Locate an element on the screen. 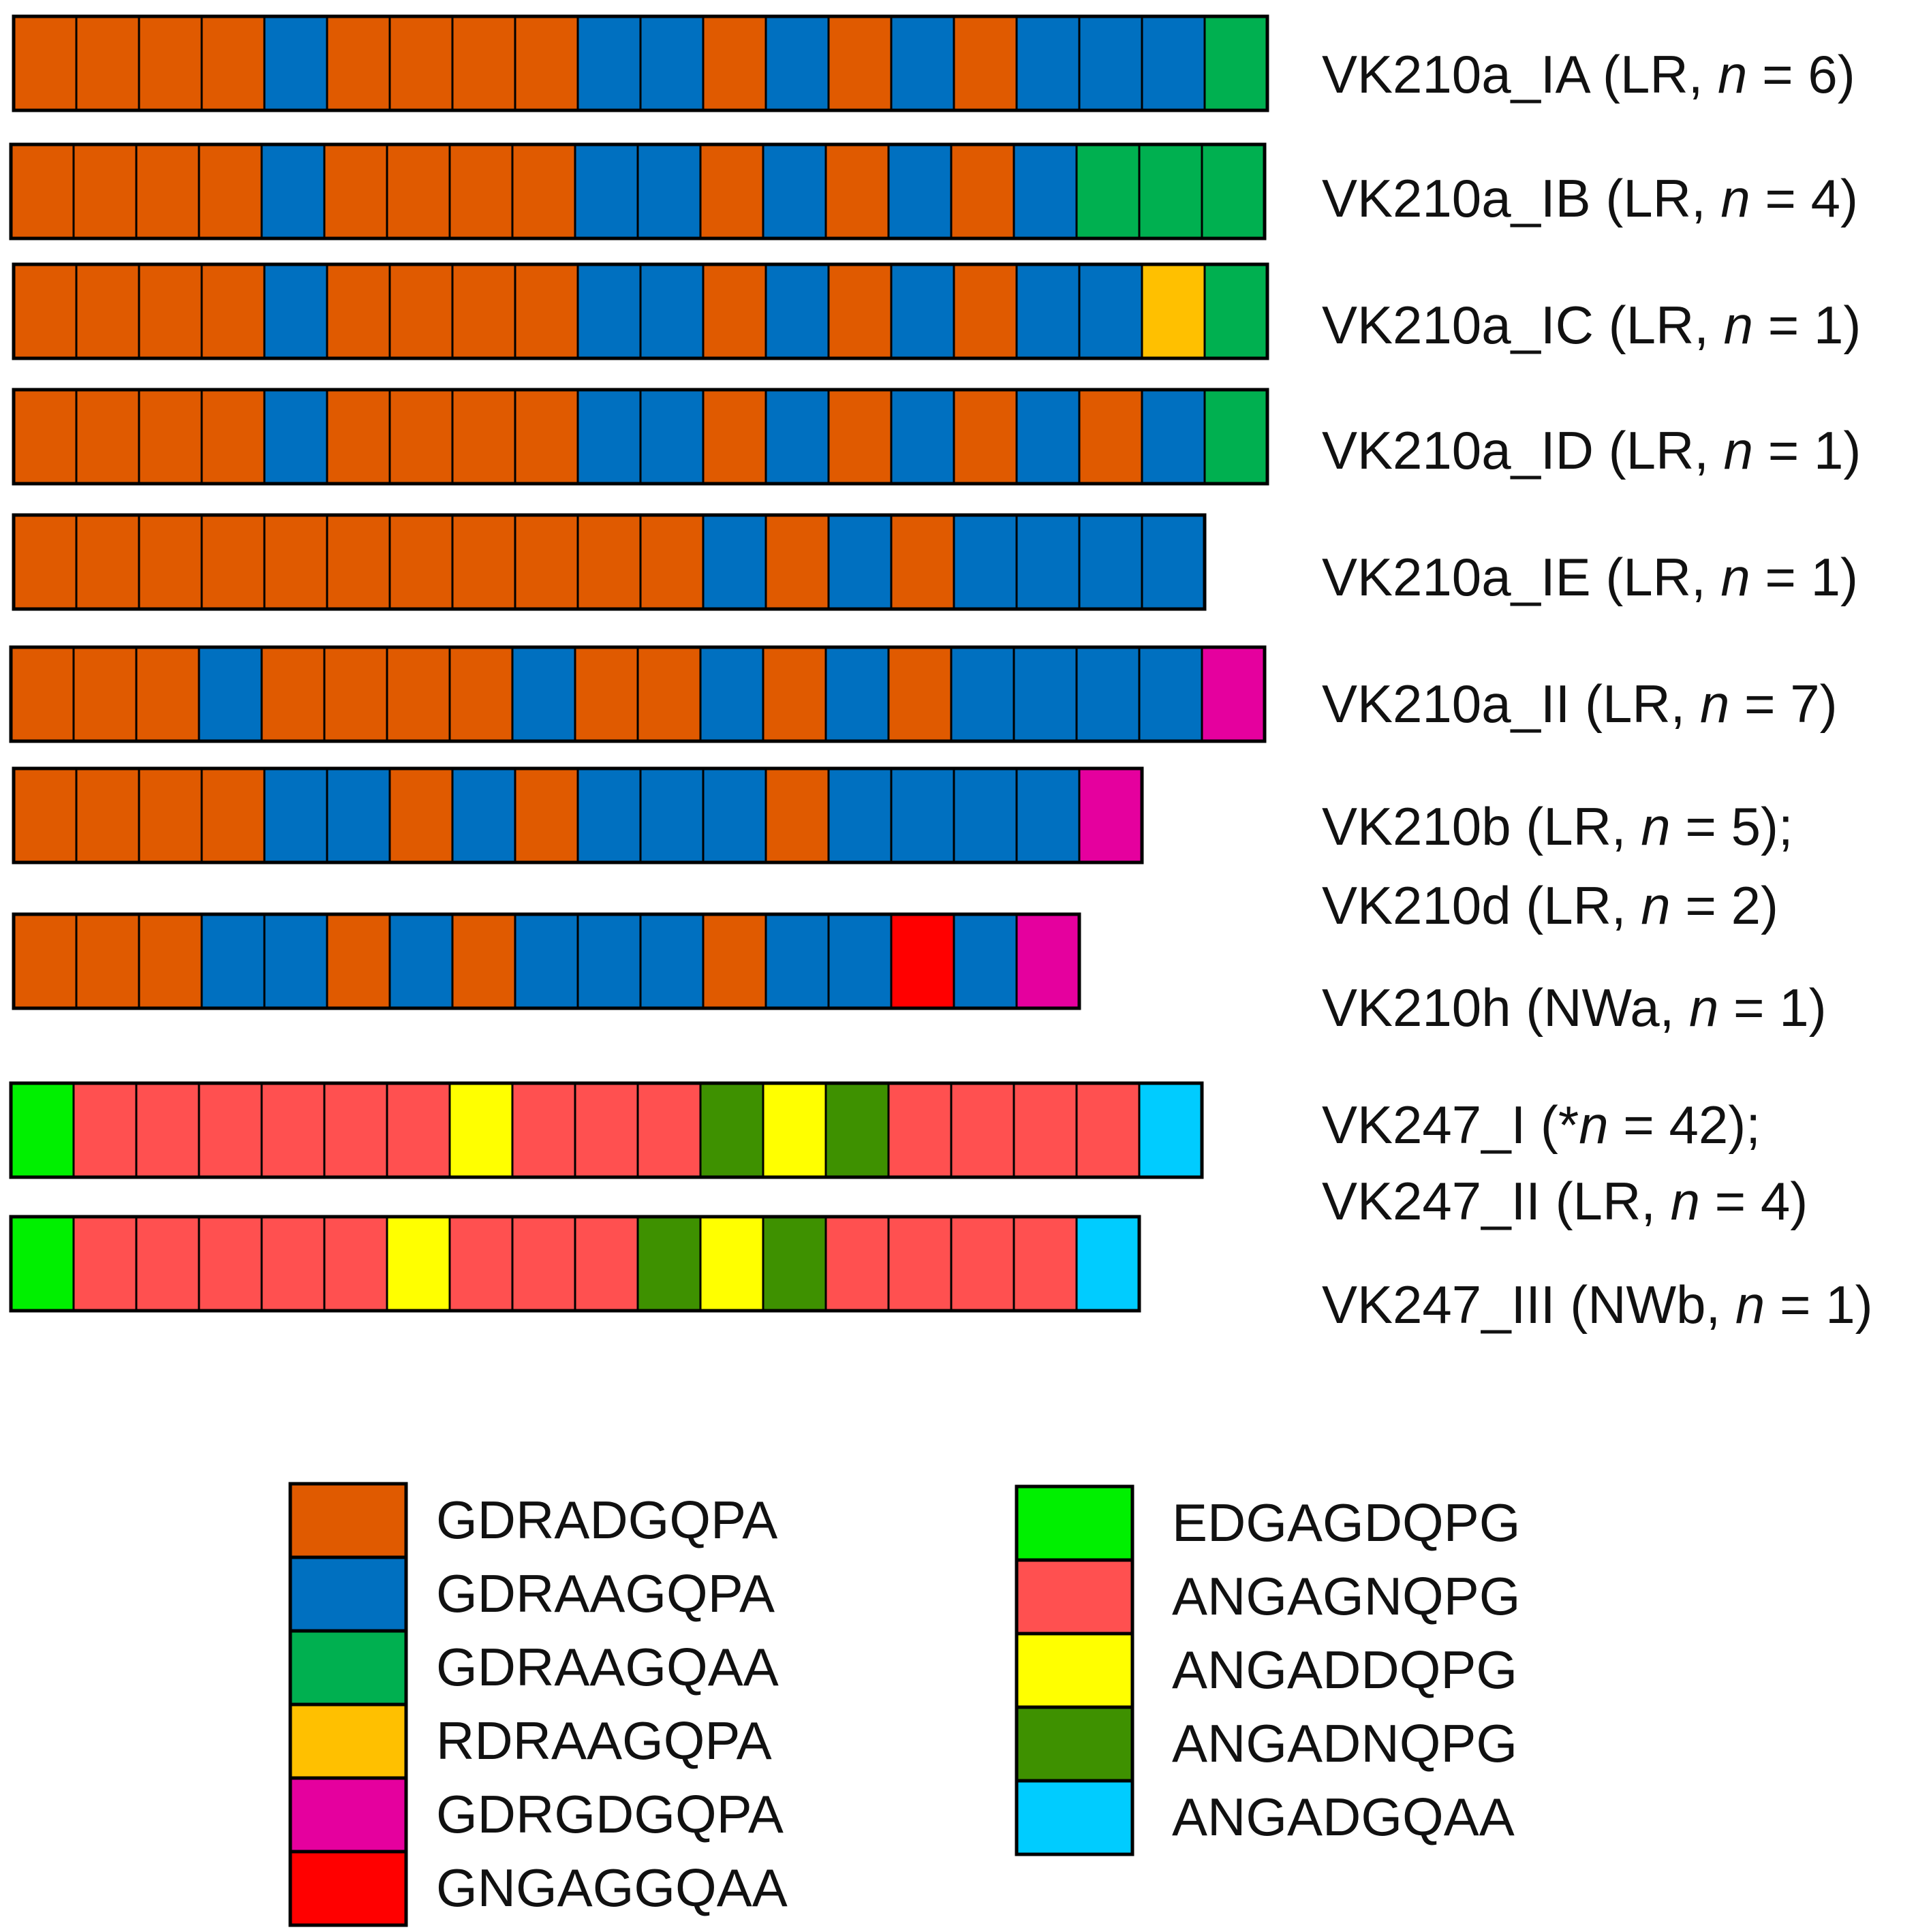 Image resolution: width=1916 pixels, height=1932 pixels. label-part: VK210d (LR, is located at coordinates (1482, 905).